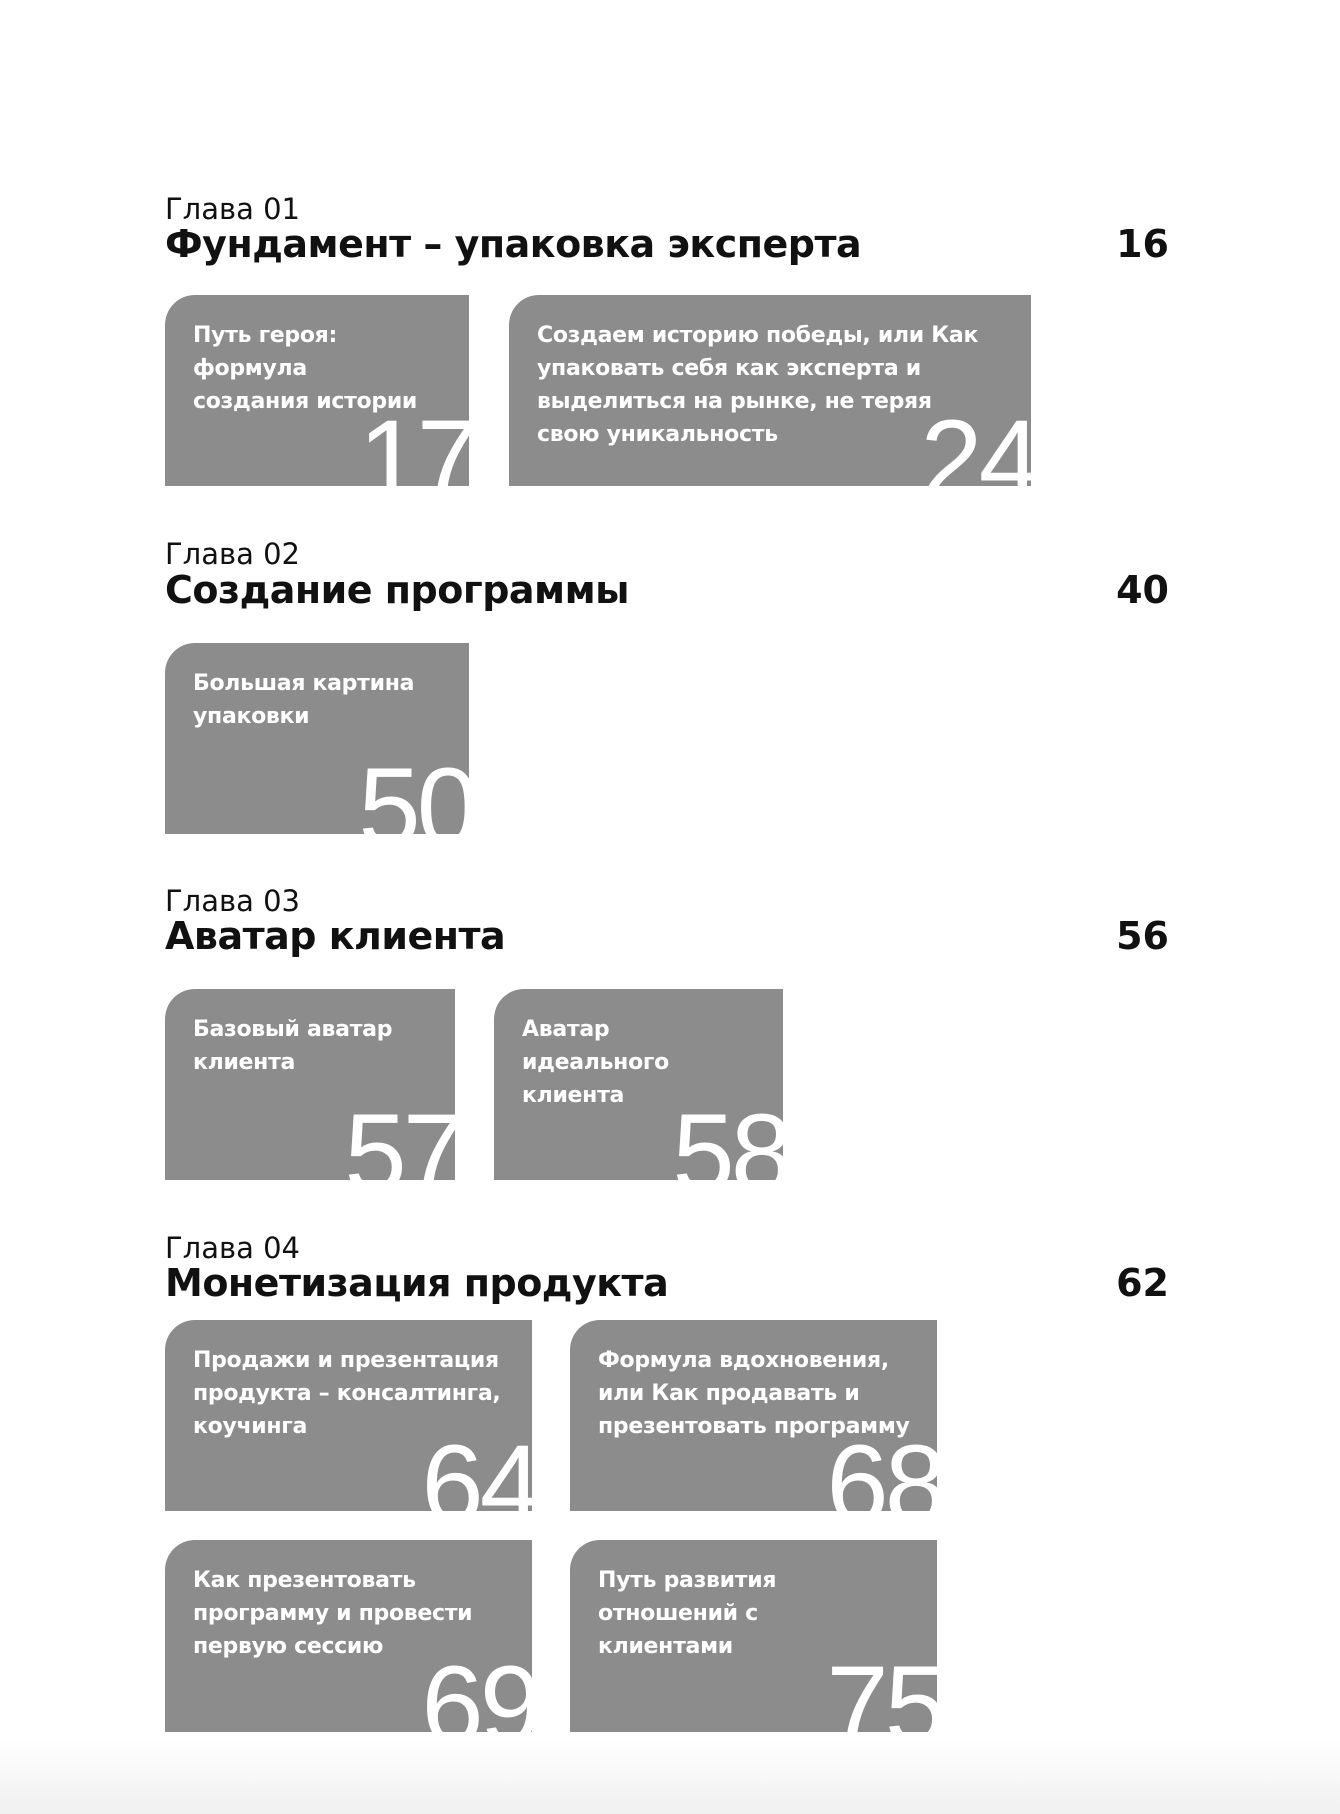  What do you see at coordinates (881, 1688) in the screenshot?
I see `section-page: 75` at bounding box center [881, 1688].